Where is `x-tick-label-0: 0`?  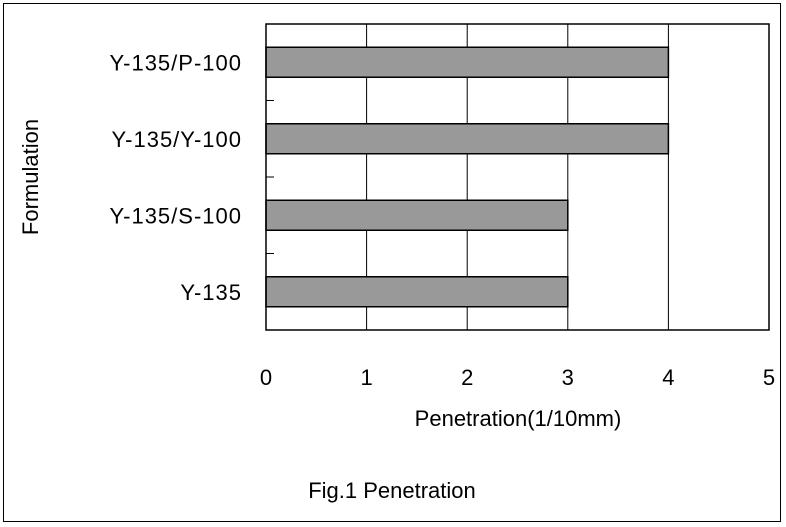 x-tick-label-0: 0 is located at coordinates (266, 377).